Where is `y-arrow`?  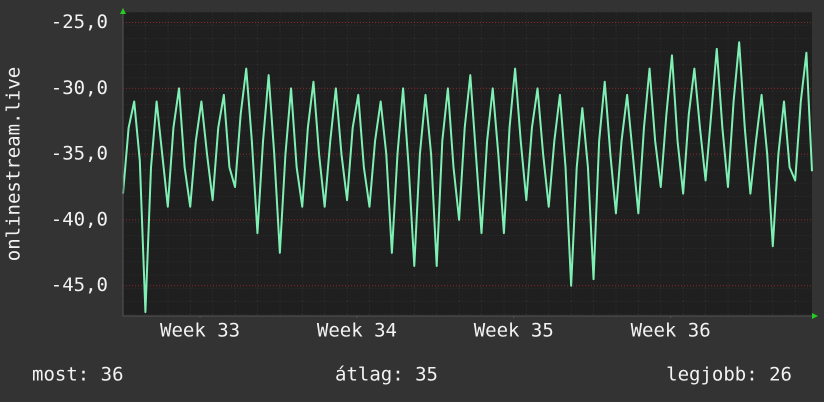 y-arrow is located at coordinates (123, 11).